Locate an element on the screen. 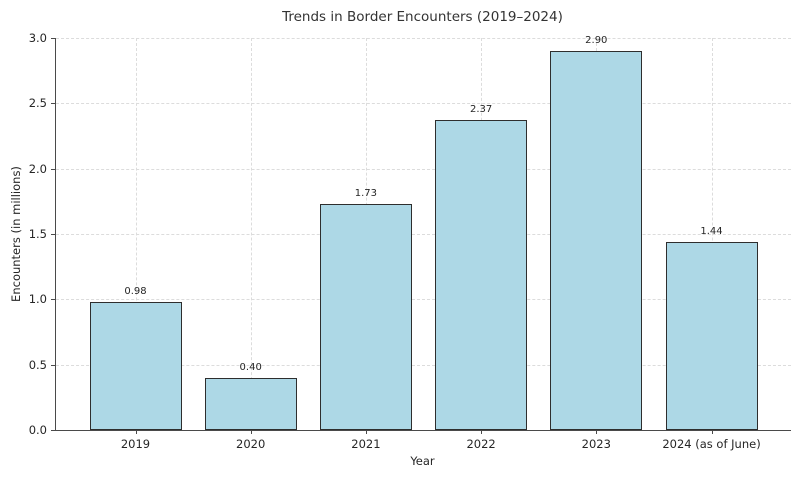 The height and width of the screenshot is (480, 800). x-tick-label: 2023 is located at coordinates (596, 444).